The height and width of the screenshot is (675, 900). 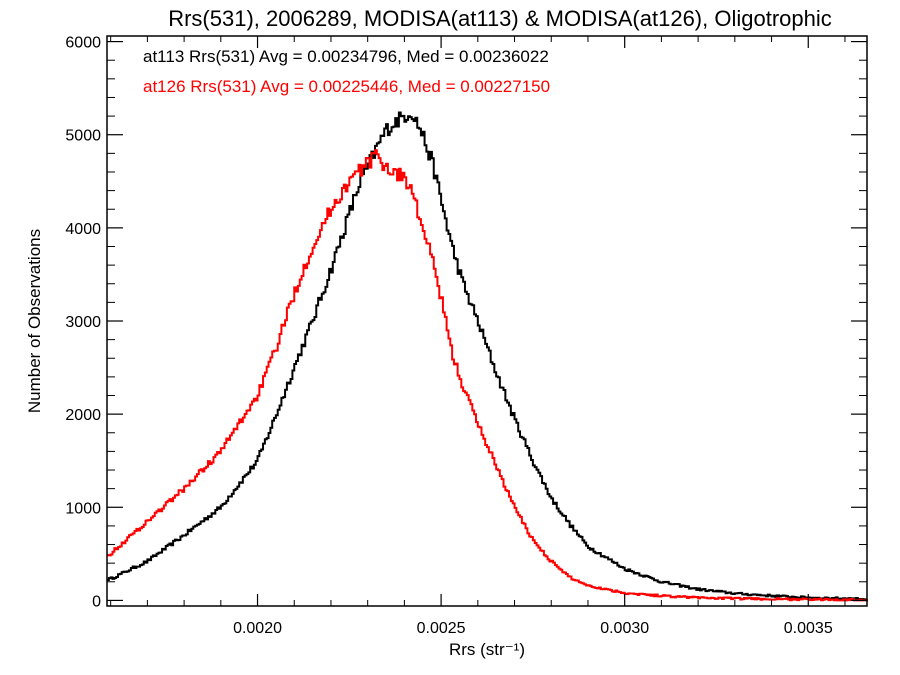 What do you see at coordinates (96, 601) in the screenshot?
I see `y-tick-label: 0` at bounding box center [96, 601].